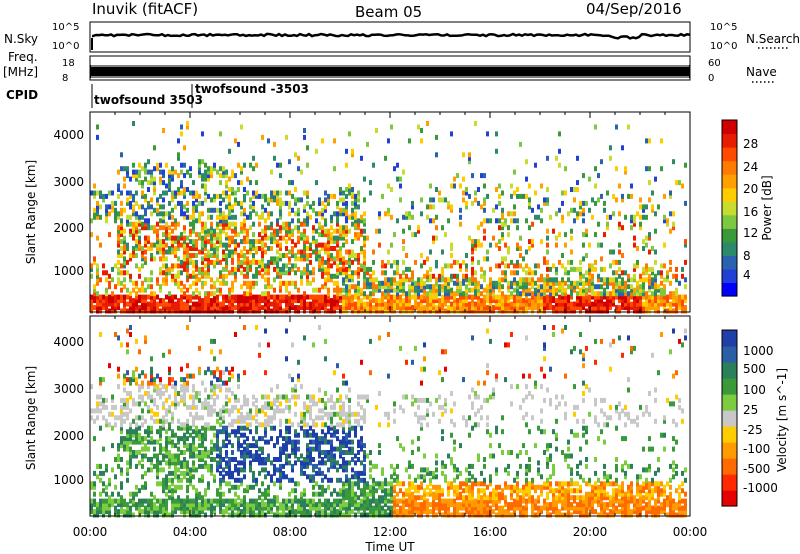 The image size is (800, 554). Describe the element at coordinates (23, 57) in the screenshot. I see `freq-label: Freq.` at that location.